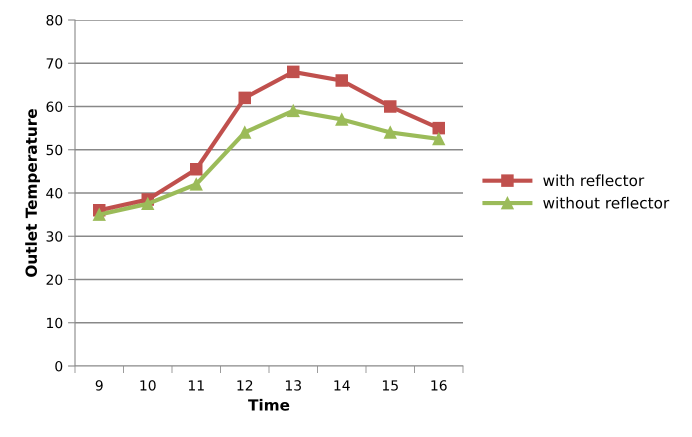 This screenshot has width=692, height=437. I want to click on x-tick-label: 10, so click(148, 385).